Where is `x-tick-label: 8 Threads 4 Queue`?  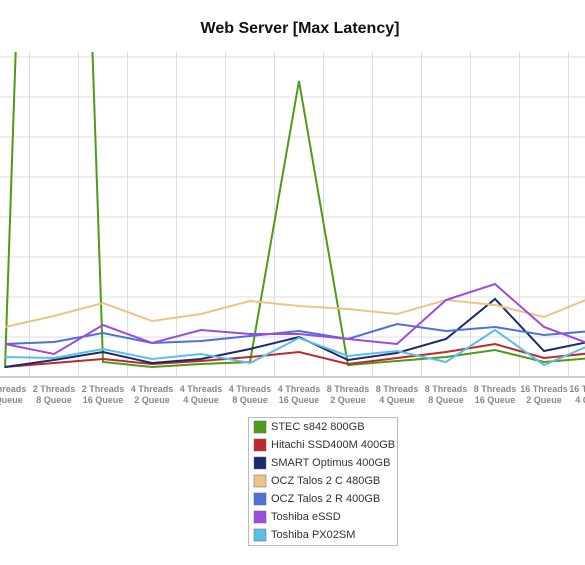 x-tick-label: 8 Threads 4 Queue is located at coordinates (397, 394).